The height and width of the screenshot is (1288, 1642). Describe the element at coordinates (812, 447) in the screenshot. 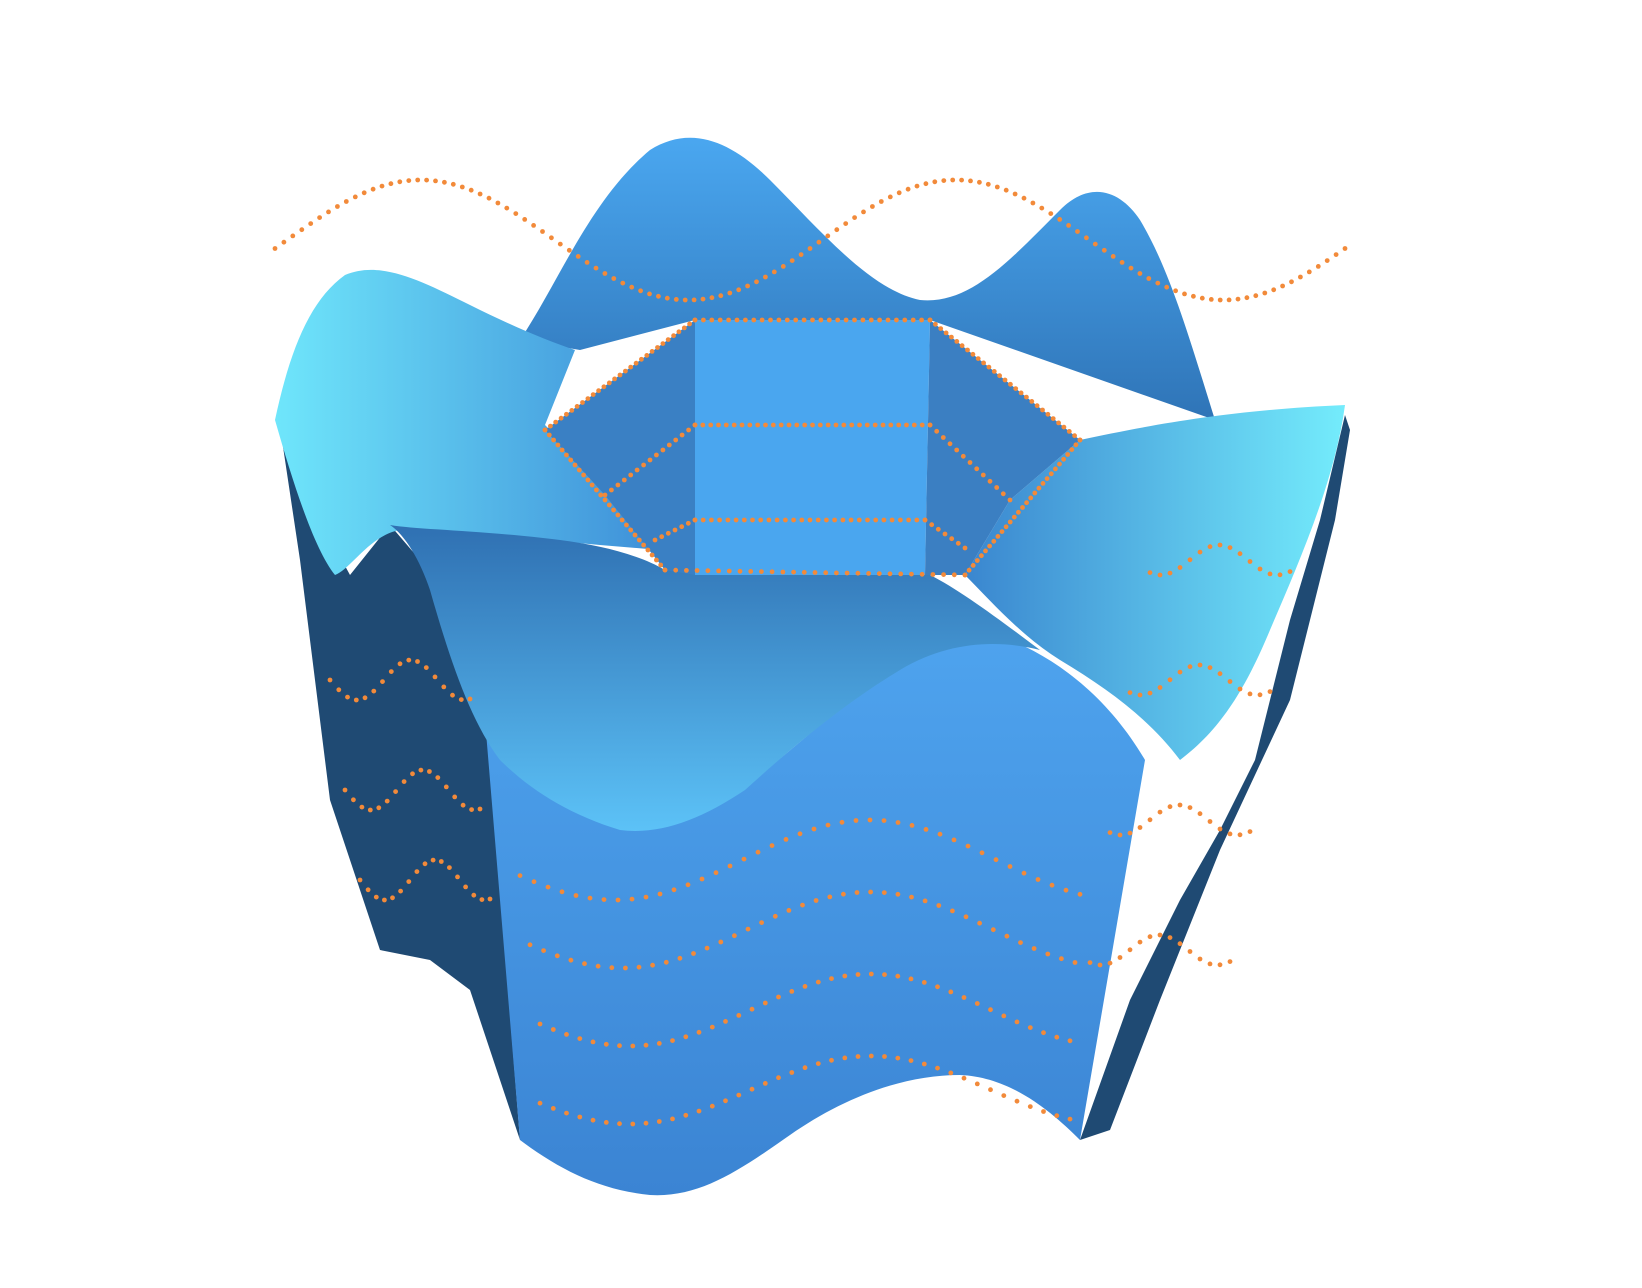

I see `hole-back-face` at that location.